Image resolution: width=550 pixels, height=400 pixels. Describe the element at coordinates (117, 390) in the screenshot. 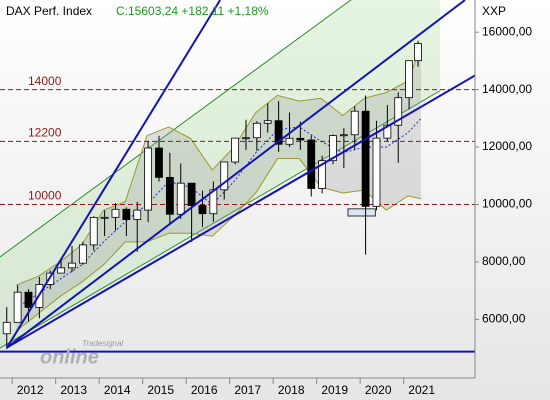

I see `x-tick-label: 2014` at that location.